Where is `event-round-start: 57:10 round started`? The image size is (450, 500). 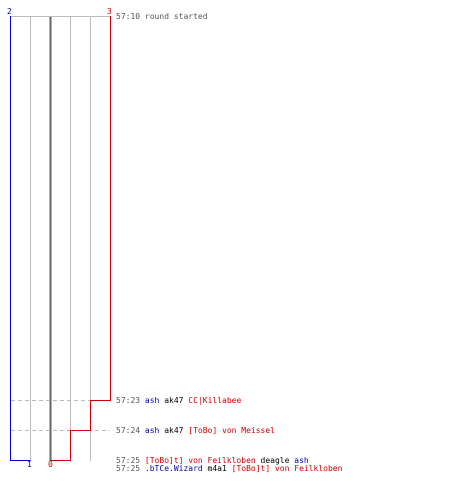 event-round-start: 57:10 round started is located at coordinates (162, 16).